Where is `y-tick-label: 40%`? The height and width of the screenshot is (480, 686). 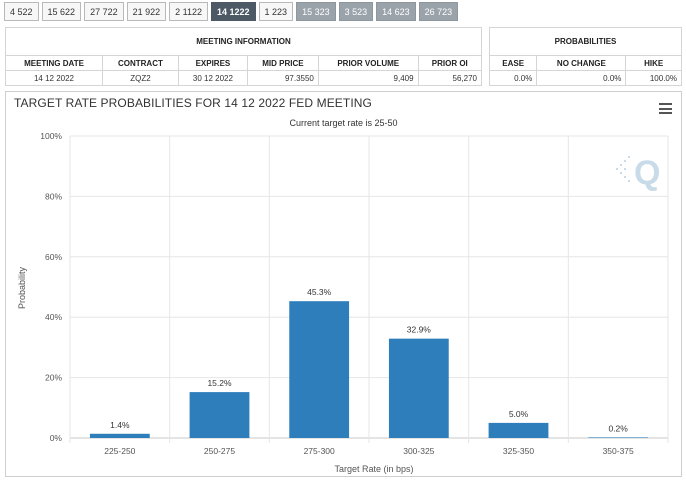 y-tick-label: 40% is located at coordinates (53, 317).